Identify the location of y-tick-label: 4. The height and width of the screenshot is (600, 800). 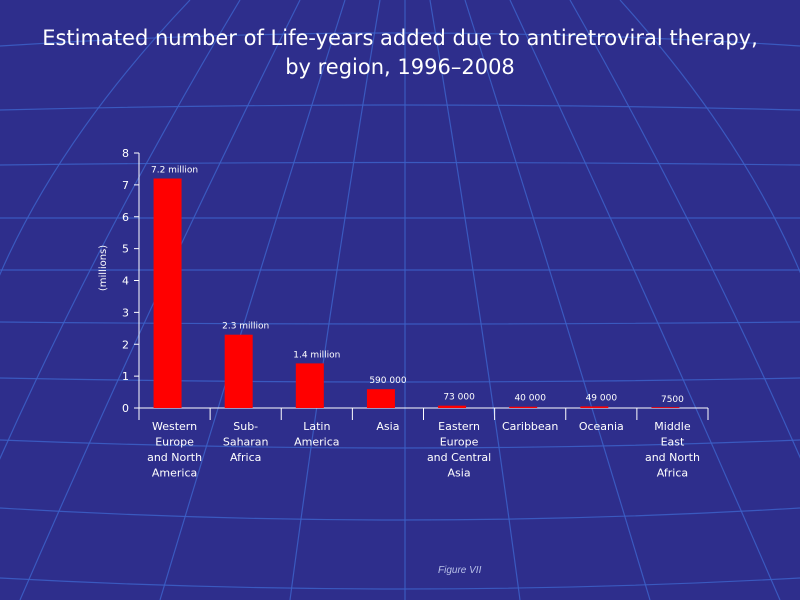
(125, 281).